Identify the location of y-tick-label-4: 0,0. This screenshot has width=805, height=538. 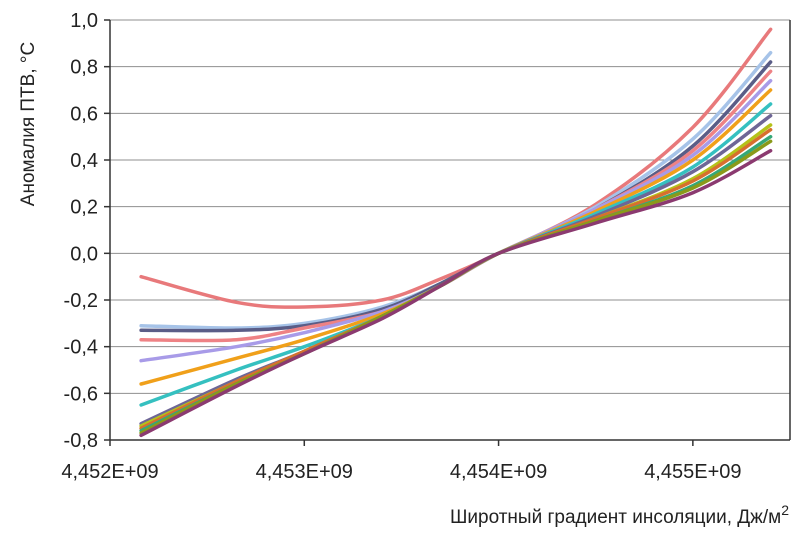
(84, 254).